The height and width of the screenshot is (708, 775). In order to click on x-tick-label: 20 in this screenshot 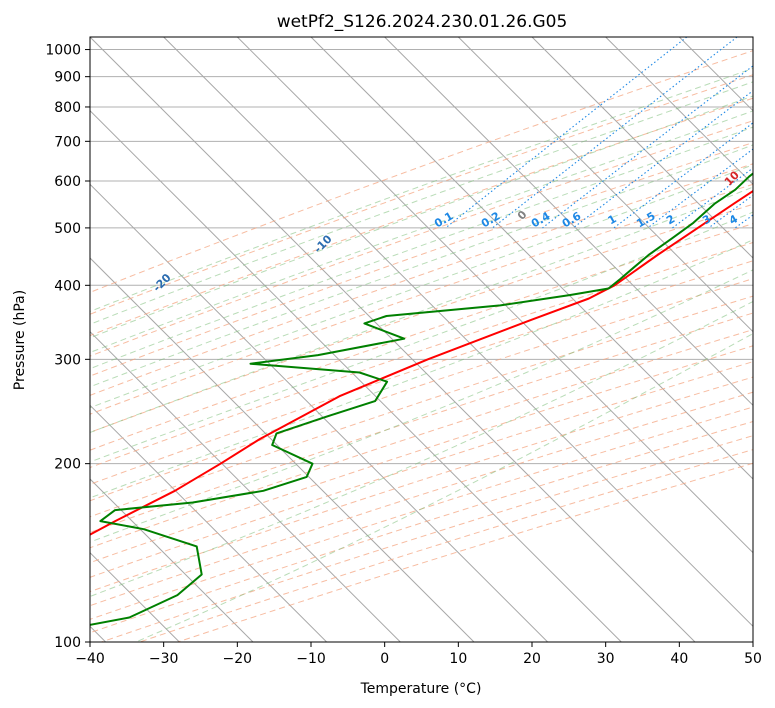, I will do `click(532, 659)`.